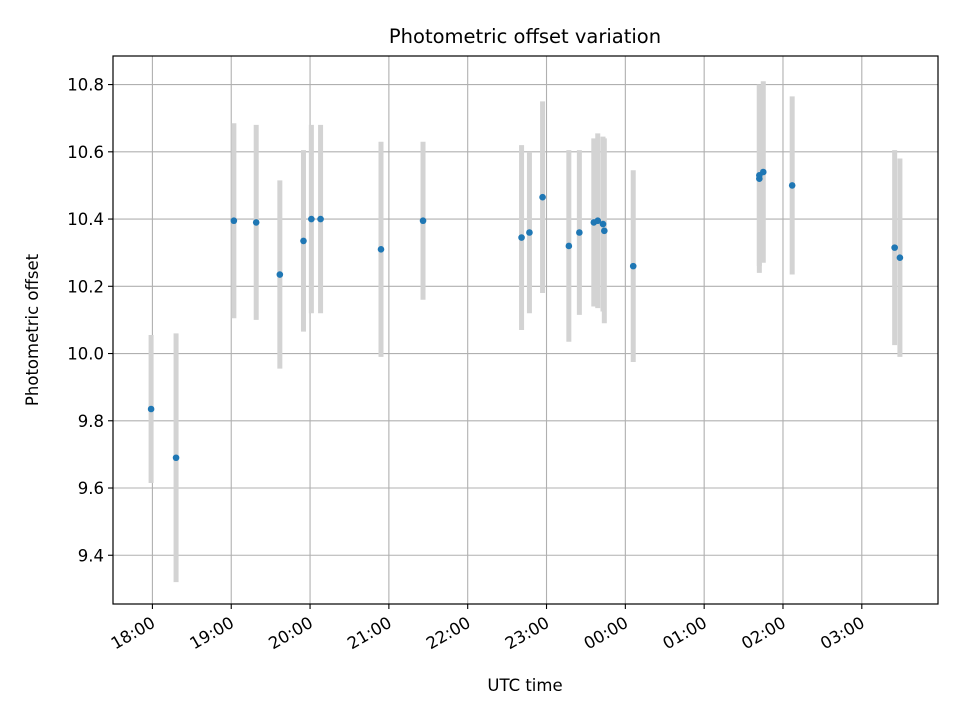 The height and width of the screenshot is (720, 960). What do you see at coordinates (606, 633) in the screenshot?
I see `x-tick-label: 00:00` at bounding box center [606, 633].